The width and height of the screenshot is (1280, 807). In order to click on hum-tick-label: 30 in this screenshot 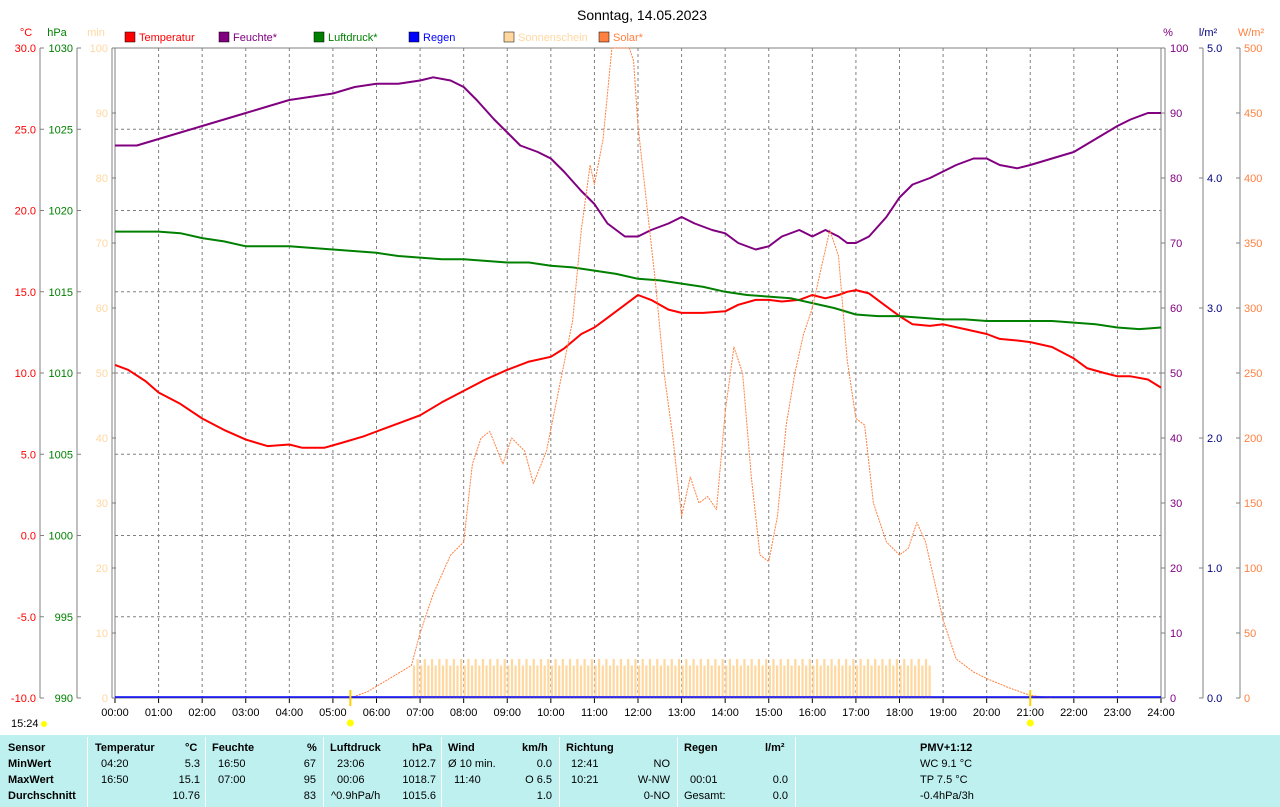, I will do `click(1176, 504)`.